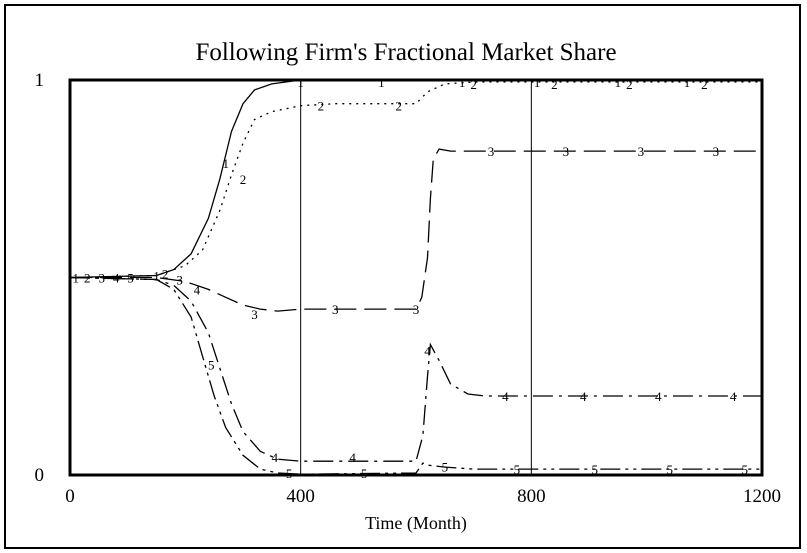  Describe the element at coordinates (416, 523) in the screenshot. I see `x-axis-label: Time (Month)` at that location.